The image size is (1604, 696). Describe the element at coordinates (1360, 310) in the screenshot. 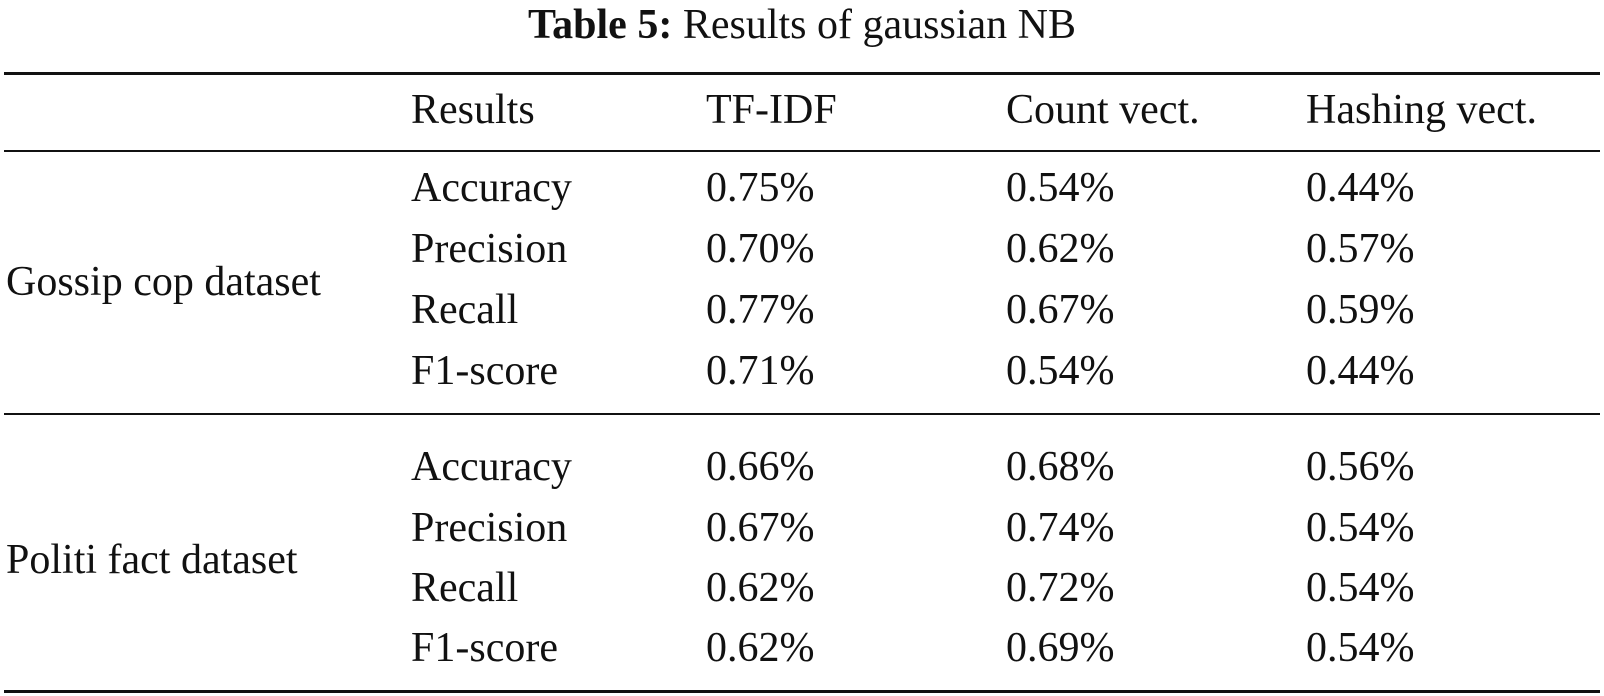

I see `cell-hashing-vect: 0.59%` at that location.